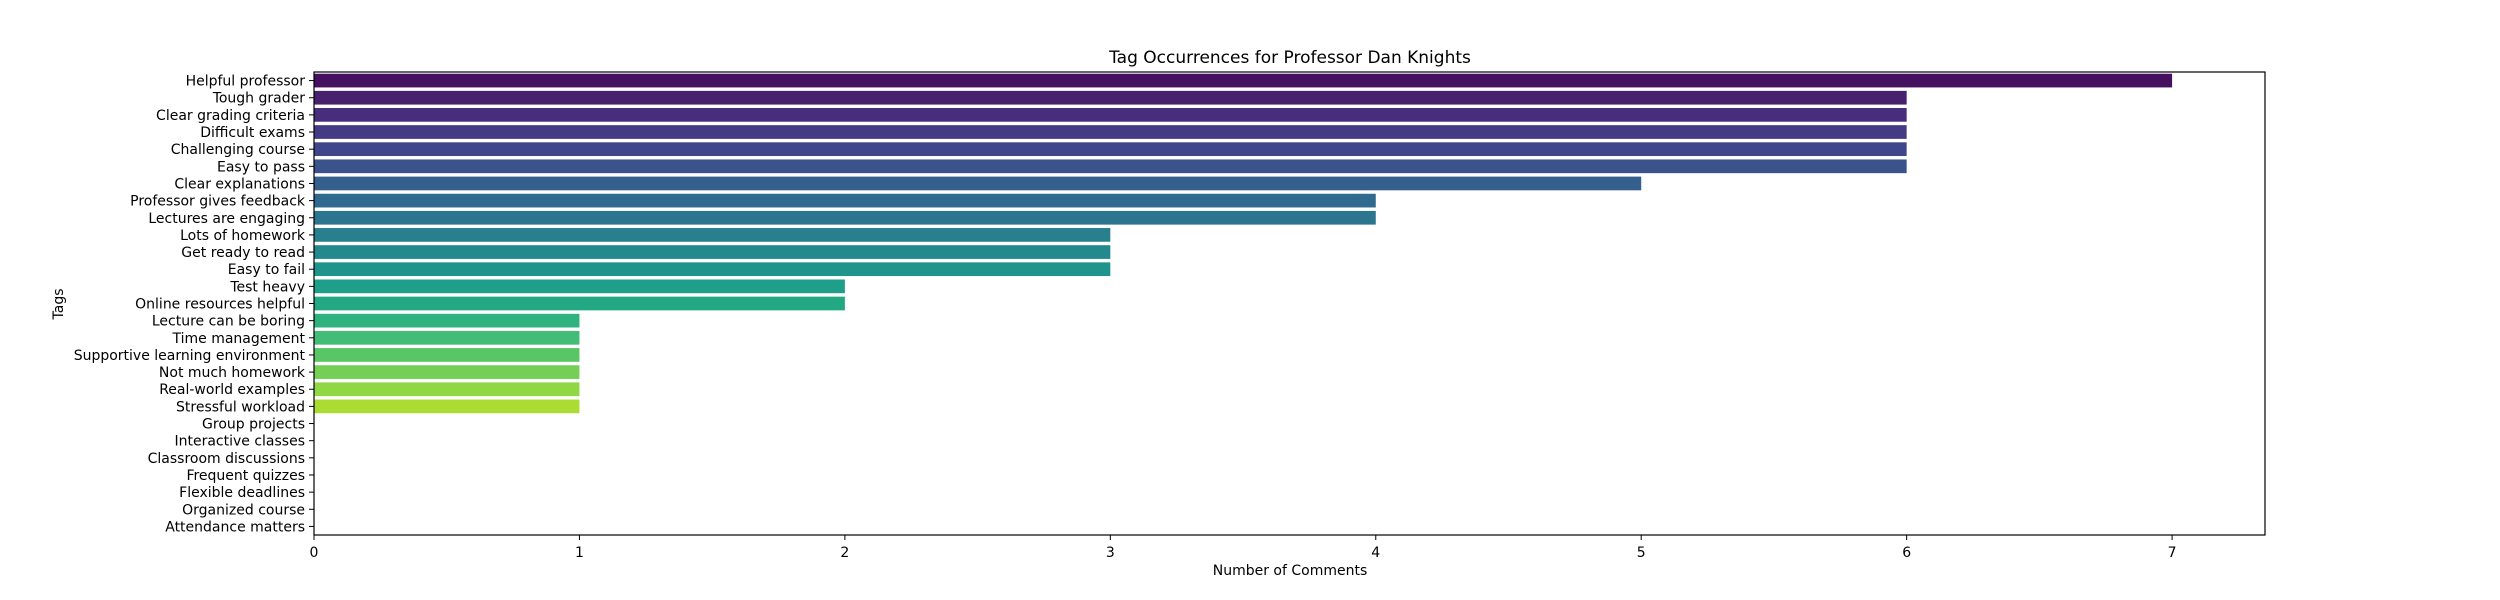 The height and width of the screenshot is (600, 2500). Describe the element at coordinates (261, 167) in the screenshot. I see `y-tick-label: Easy to pass` at that location.